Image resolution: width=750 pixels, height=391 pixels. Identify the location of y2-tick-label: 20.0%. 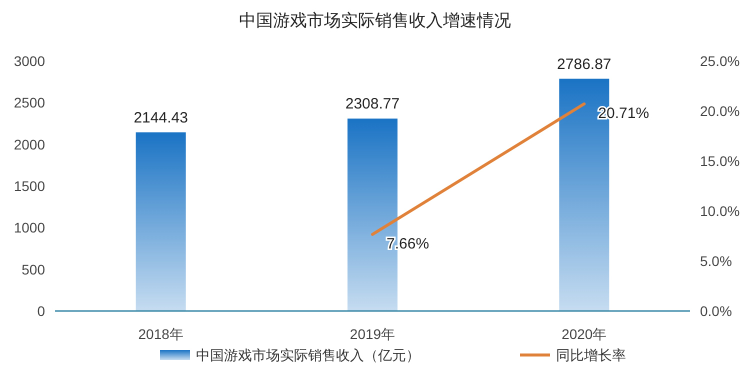
(720, 111).